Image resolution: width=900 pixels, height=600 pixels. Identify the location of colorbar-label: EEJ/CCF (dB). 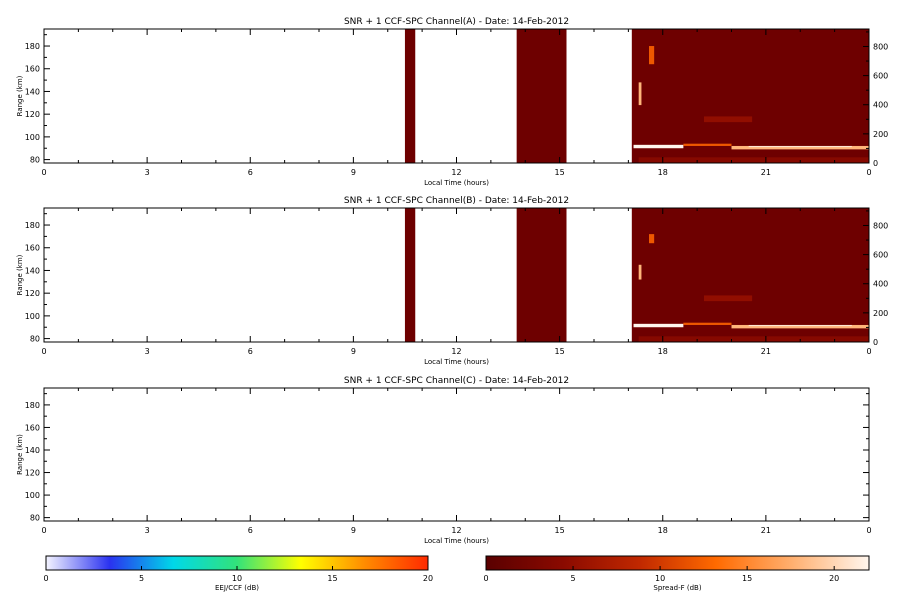
(237, 588).